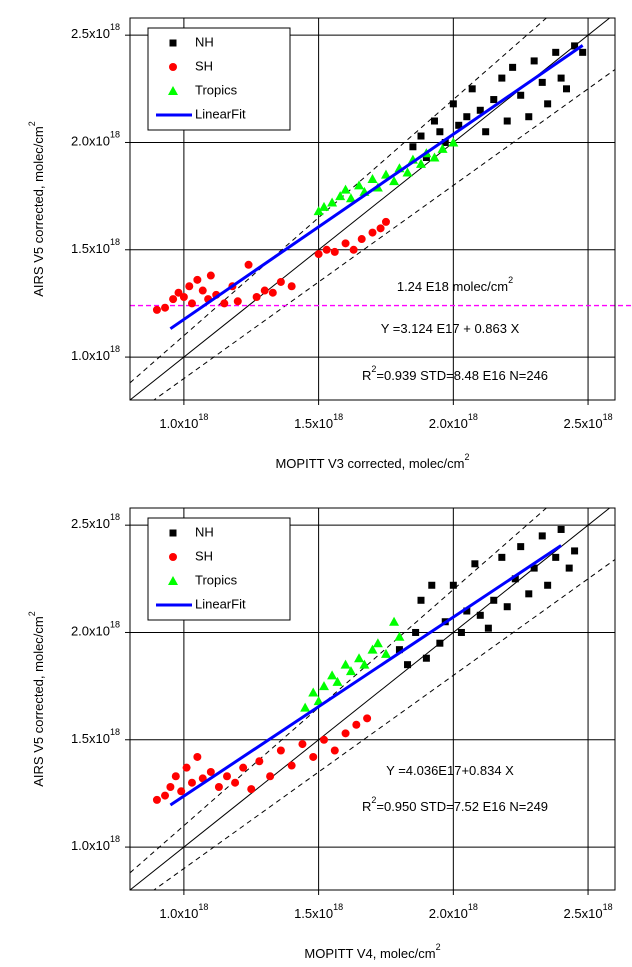 Image resolution: width=632 pixels, height=967 pixels. Describe the element at coordinates (452, 286) in the screenshot. I see `text-segment: 1.24 E18 molec/cm` at that location.